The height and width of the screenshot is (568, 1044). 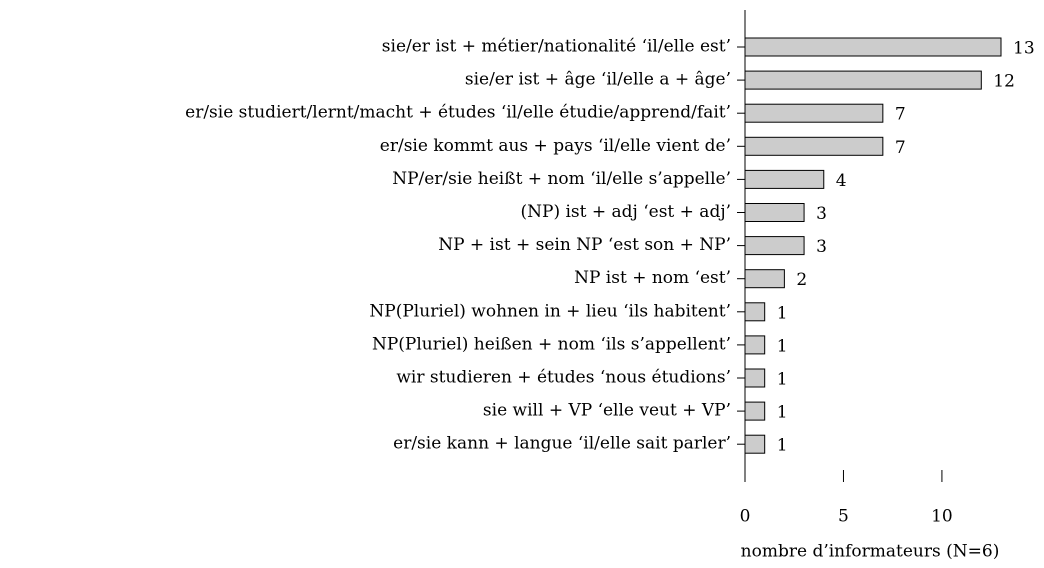 What do you see at coordinates (870, 552) in the screenshot?
I see `x-axis-label: nombre d’informateurs (N=6)` at bounding box center [870, 552].